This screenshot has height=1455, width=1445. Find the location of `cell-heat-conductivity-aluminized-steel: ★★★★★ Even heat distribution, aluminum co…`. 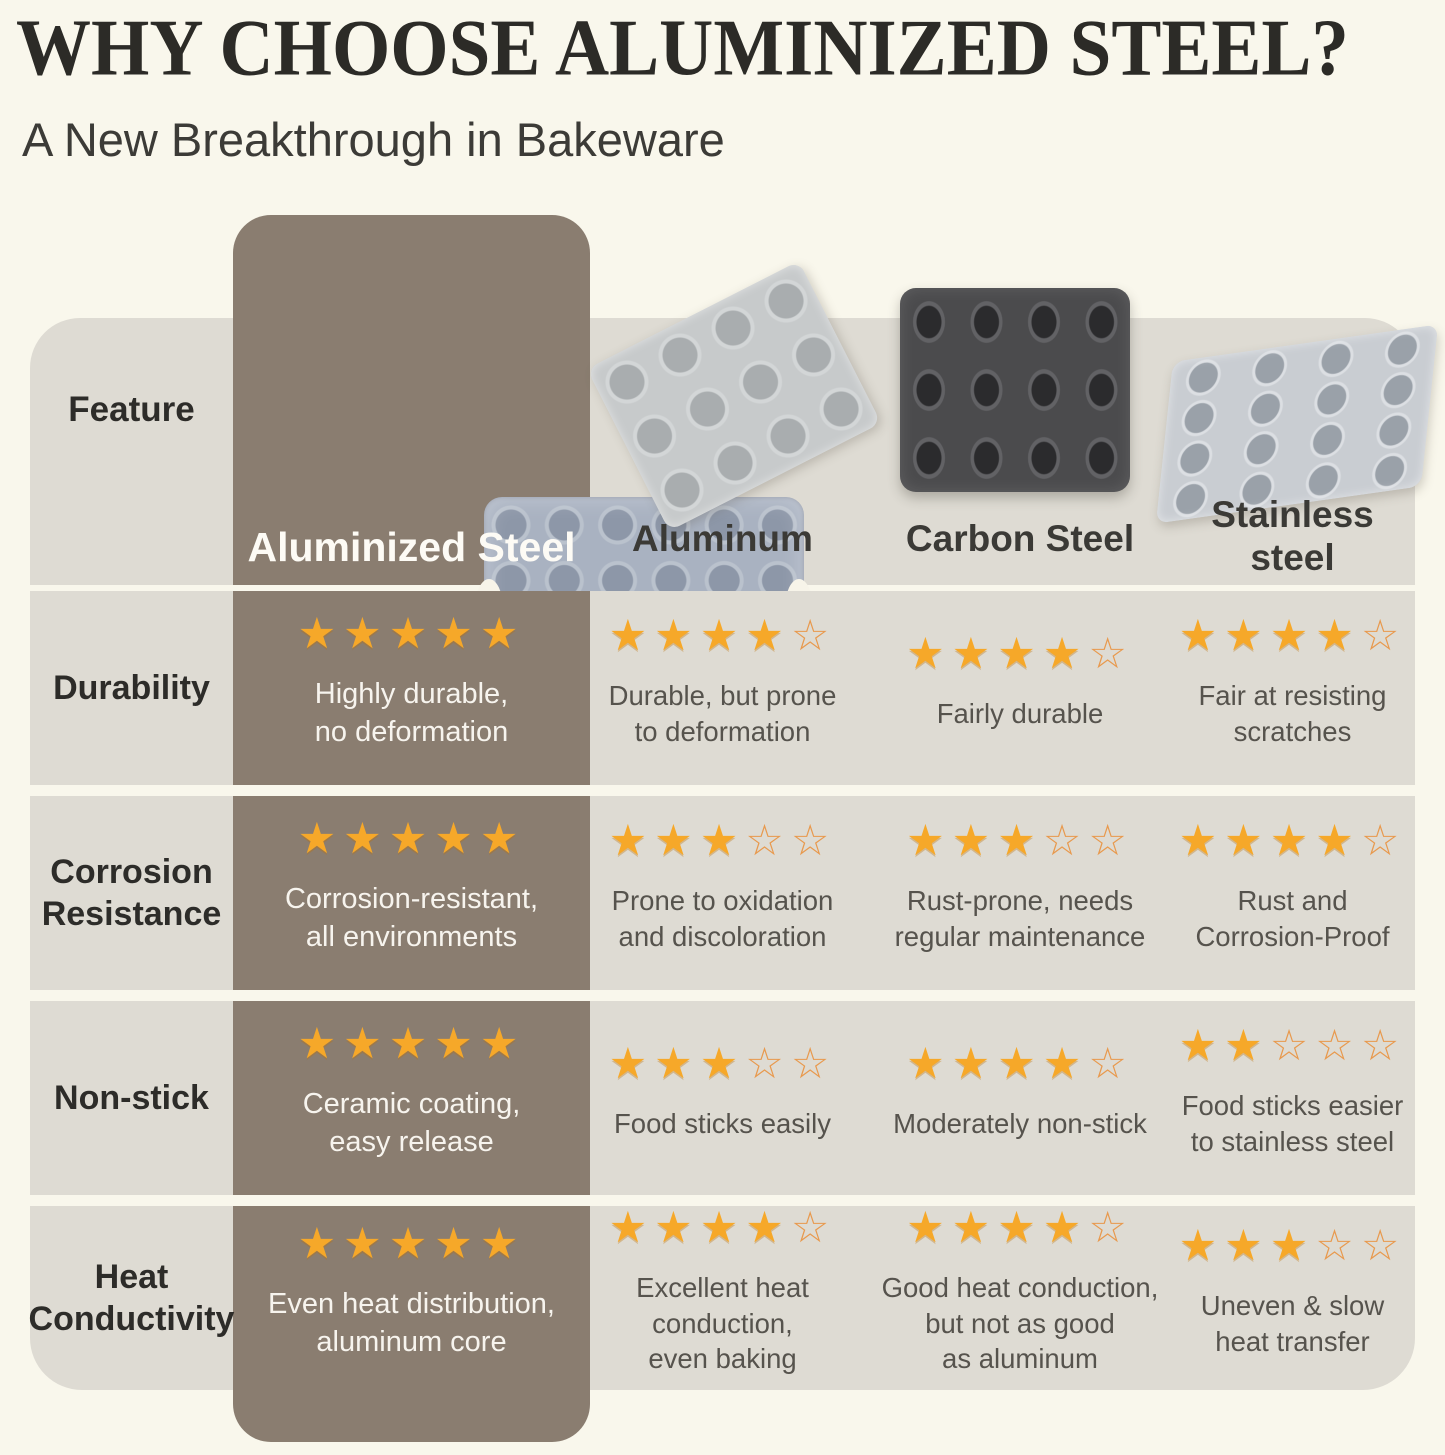

cell-heat-conductivity-aluminized-steel: ★★★★★ Even heat distribution, aluminum co… is located at coordinates (411, 1292).